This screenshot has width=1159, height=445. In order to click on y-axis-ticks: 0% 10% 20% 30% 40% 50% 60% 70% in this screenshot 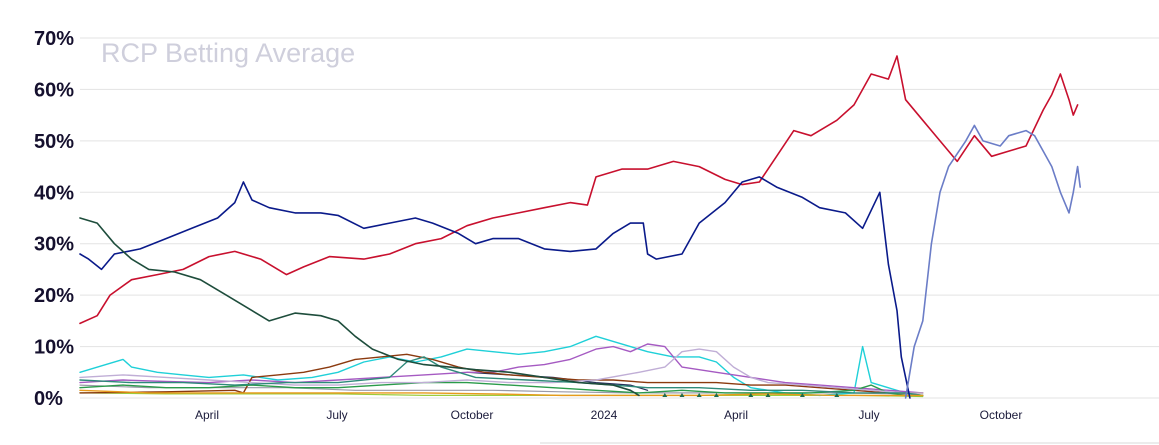, I will do `click(54, 219)`.